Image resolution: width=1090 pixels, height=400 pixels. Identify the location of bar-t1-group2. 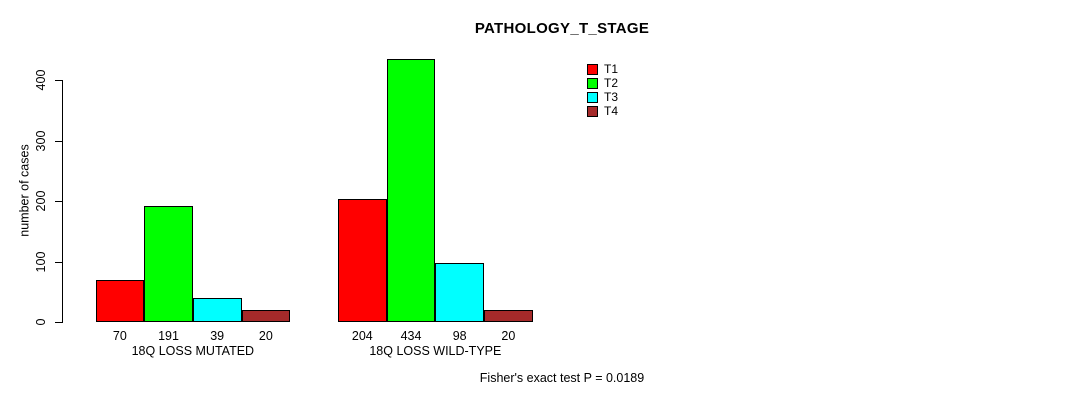
(362, 260).